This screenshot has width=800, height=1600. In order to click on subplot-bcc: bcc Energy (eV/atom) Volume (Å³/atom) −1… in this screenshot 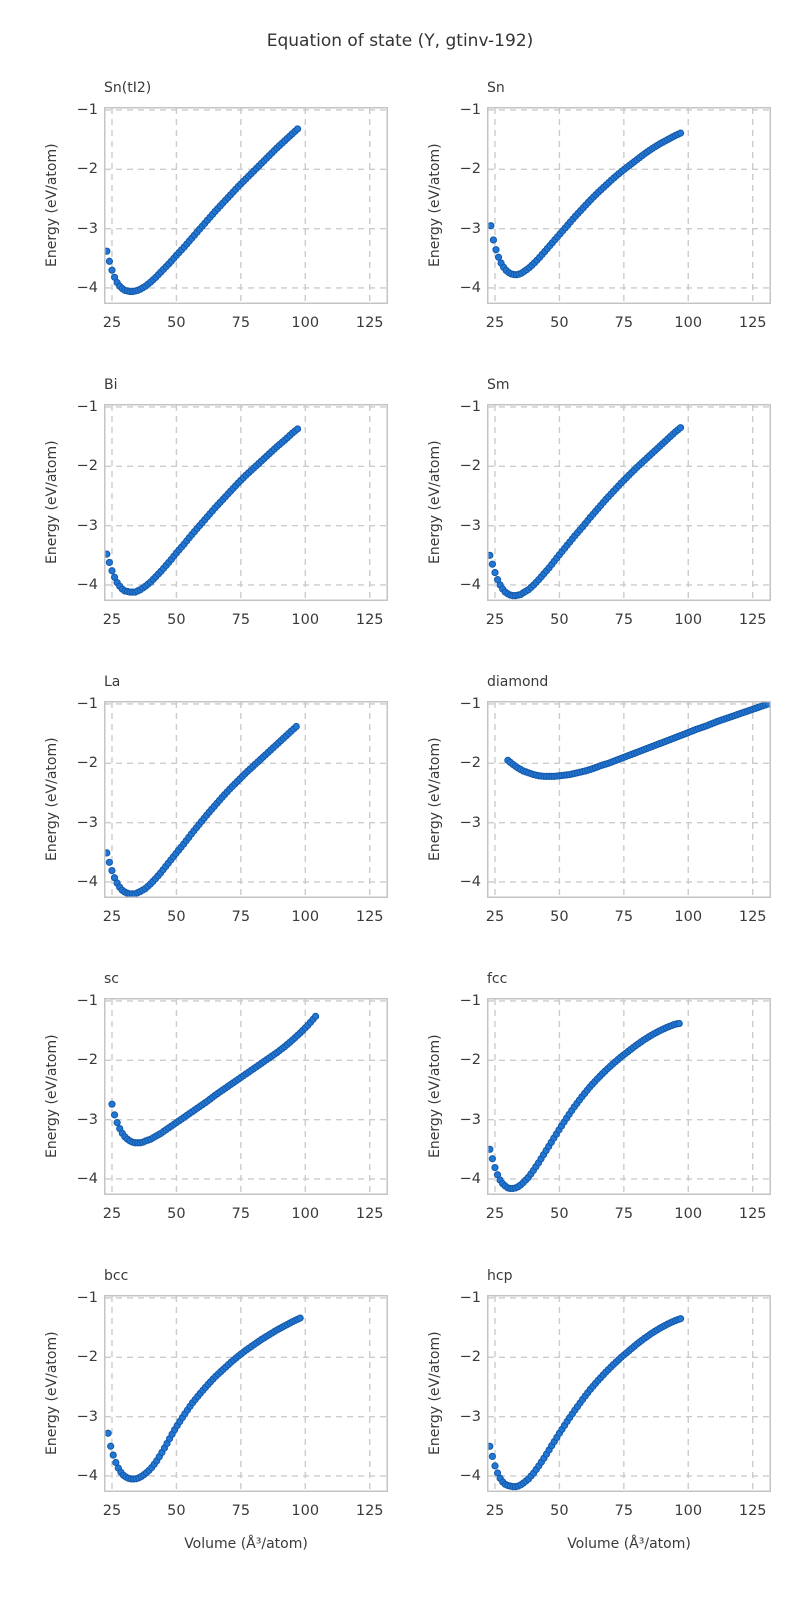, I will do `click(217, 1420)`.